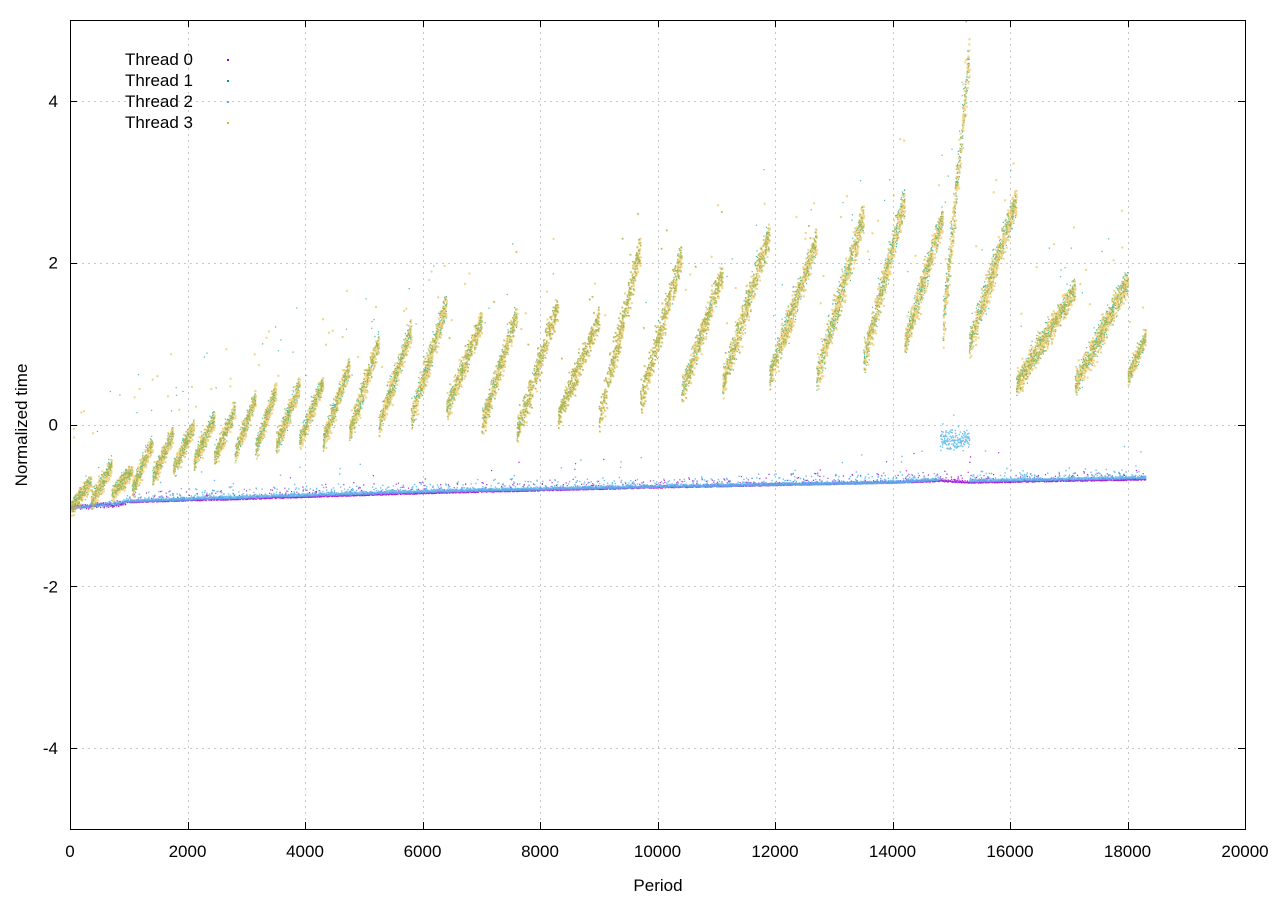 This screenshot has width=1280, height=901. I want to click on x-tick-label: 16000, so click(1009, 851).